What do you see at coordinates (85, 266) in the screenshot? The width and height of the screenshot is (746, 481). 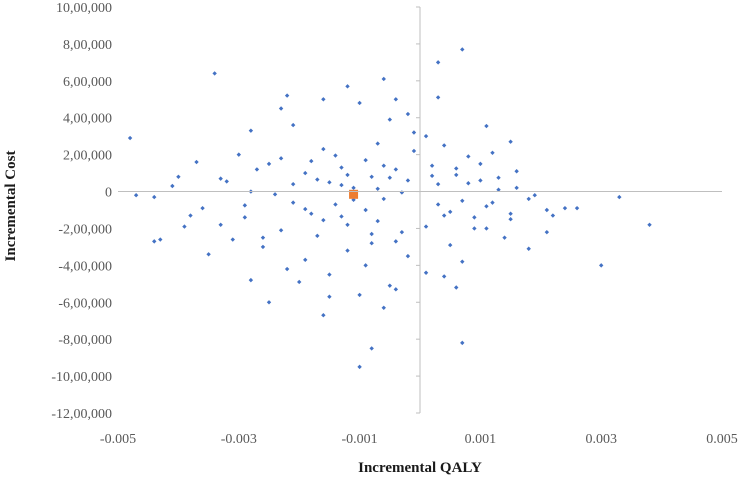 I see `y-tick-label: -4,00,000` at bounding box center [85, 266].